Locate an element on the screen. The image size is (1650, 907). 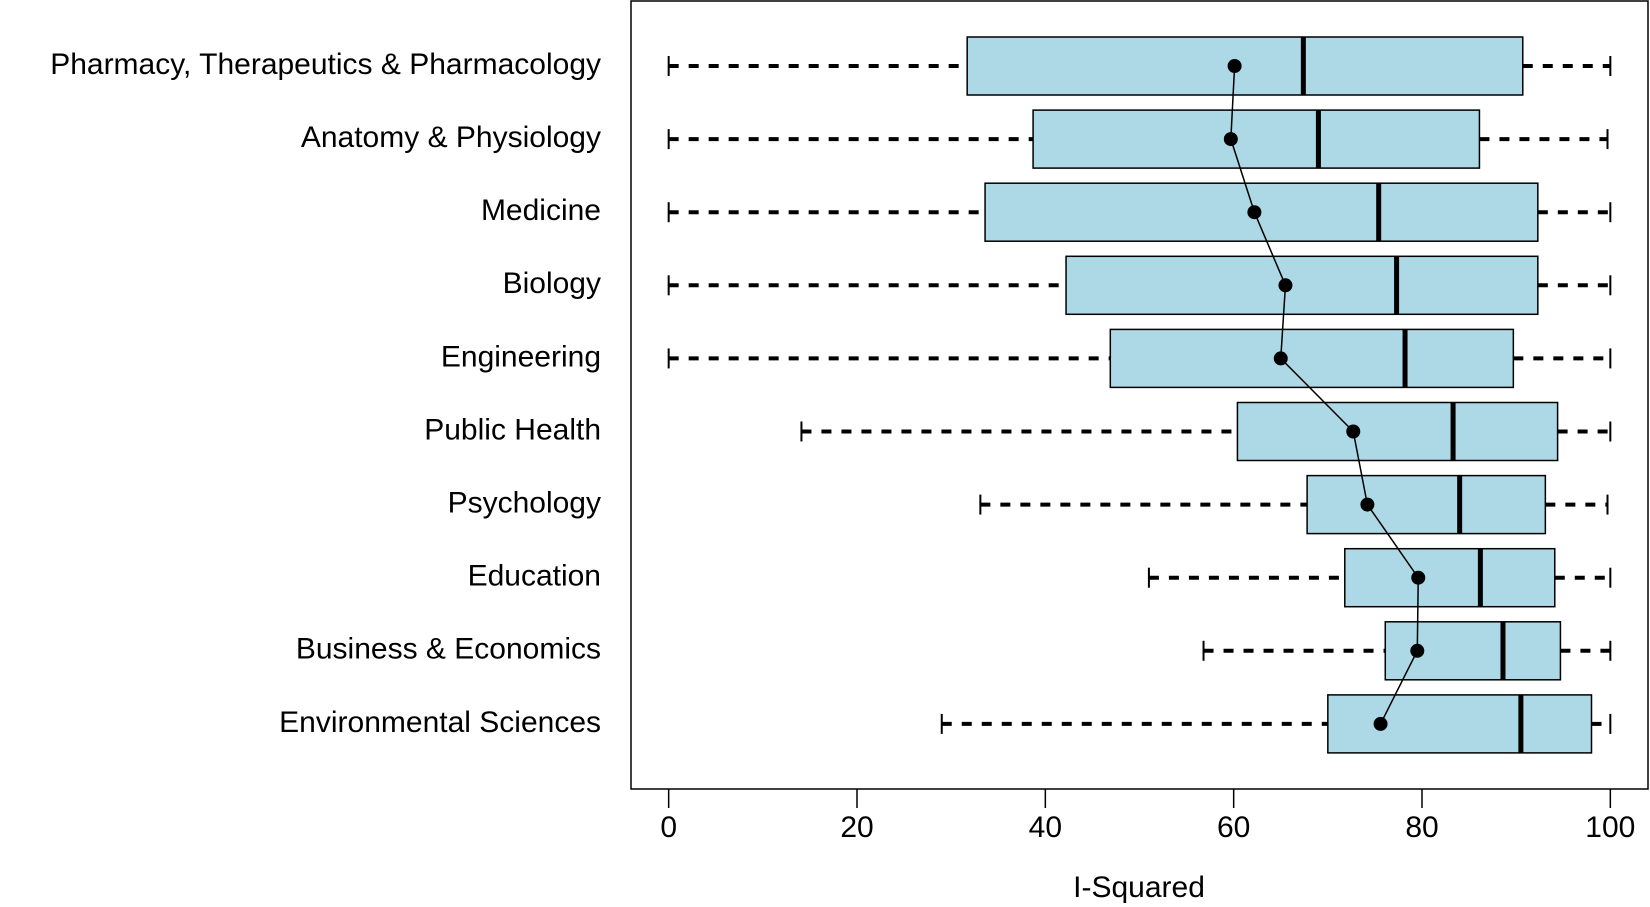
y-tick-label: Engineering is located at coordinates (521, 356).